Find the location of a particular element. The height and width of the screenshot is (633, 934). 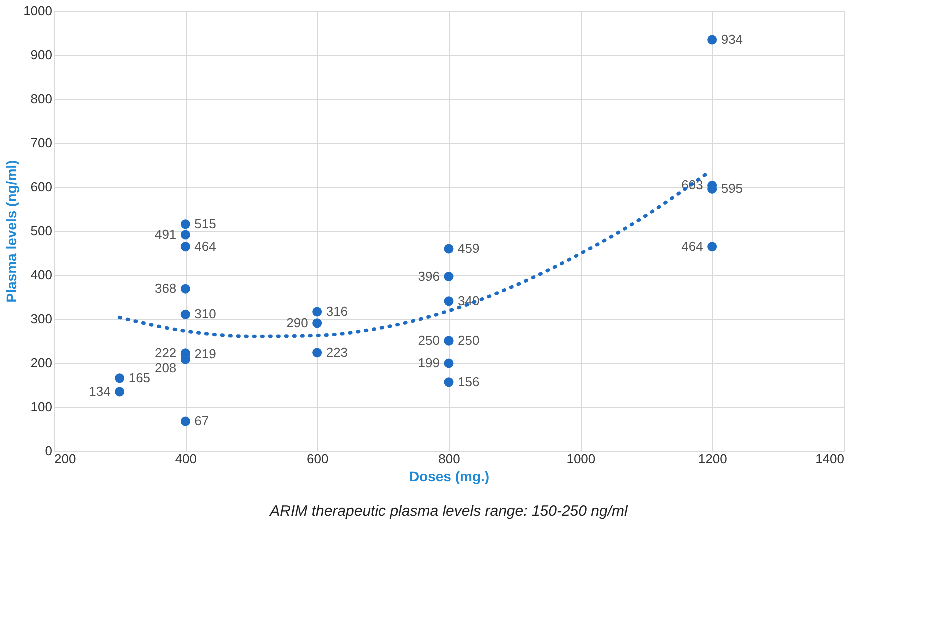

data-label: 222 is located at coordinates (165, 352).